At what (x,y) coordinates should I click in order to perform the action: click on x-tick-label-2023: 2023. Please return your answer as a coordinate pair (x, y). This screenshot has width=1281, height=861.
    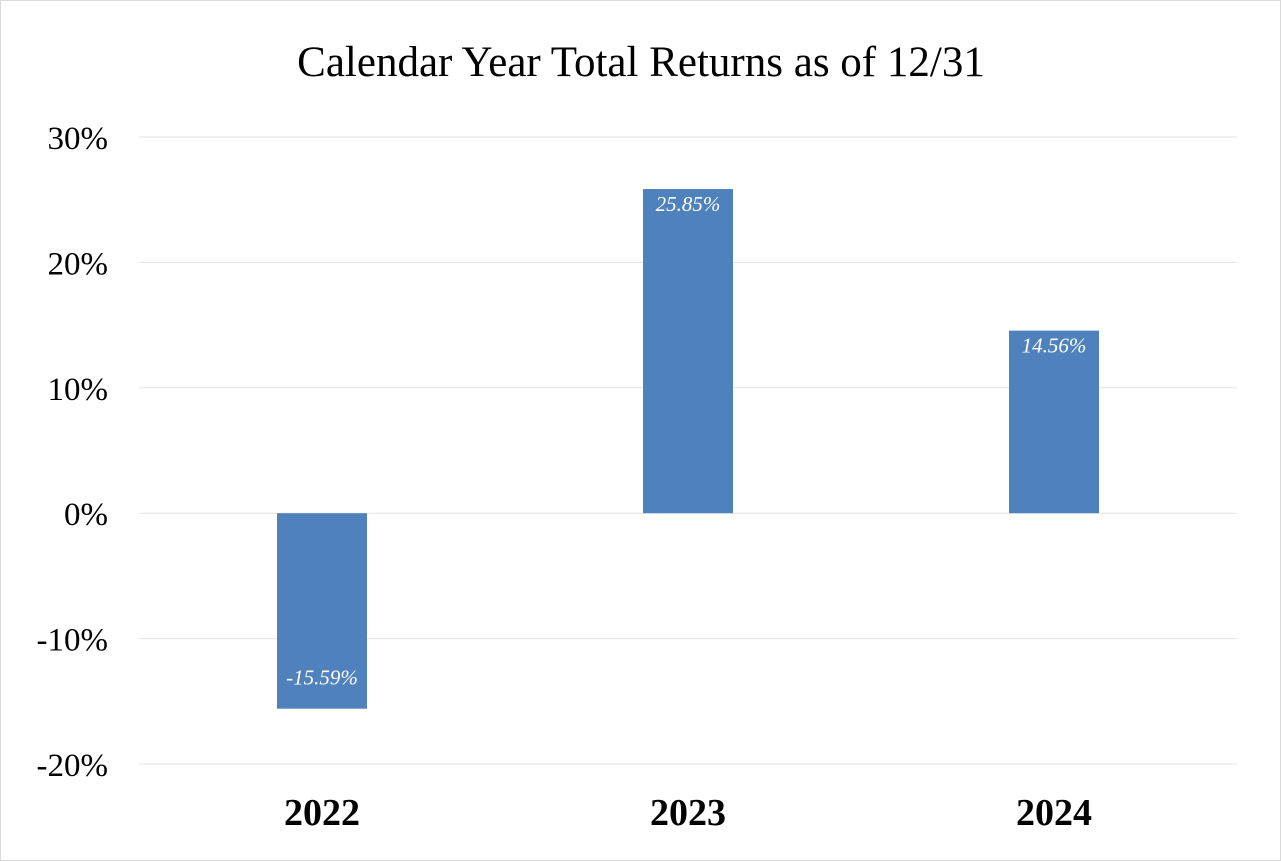
    Looking at the image, I should click on (688, 813).